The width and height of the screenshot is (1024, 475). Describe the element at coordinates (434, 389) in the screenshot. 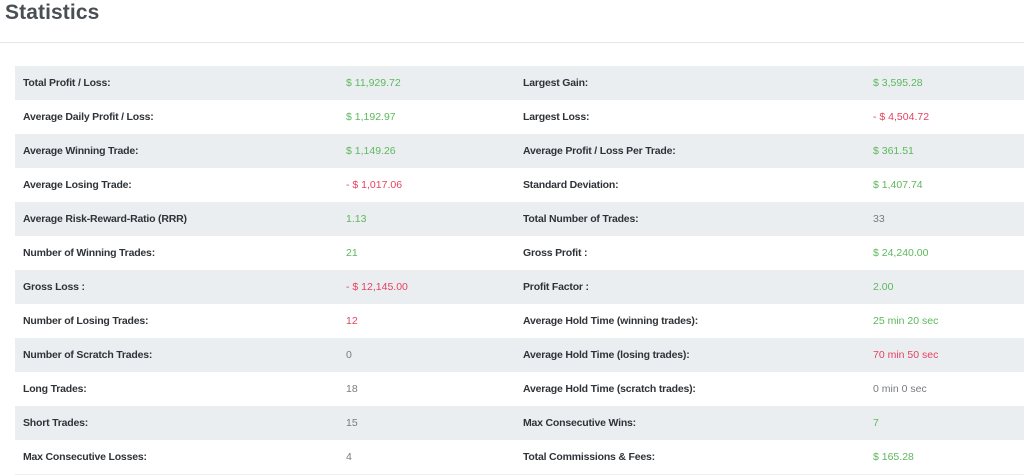

I see `stat-value: 18` at that location.